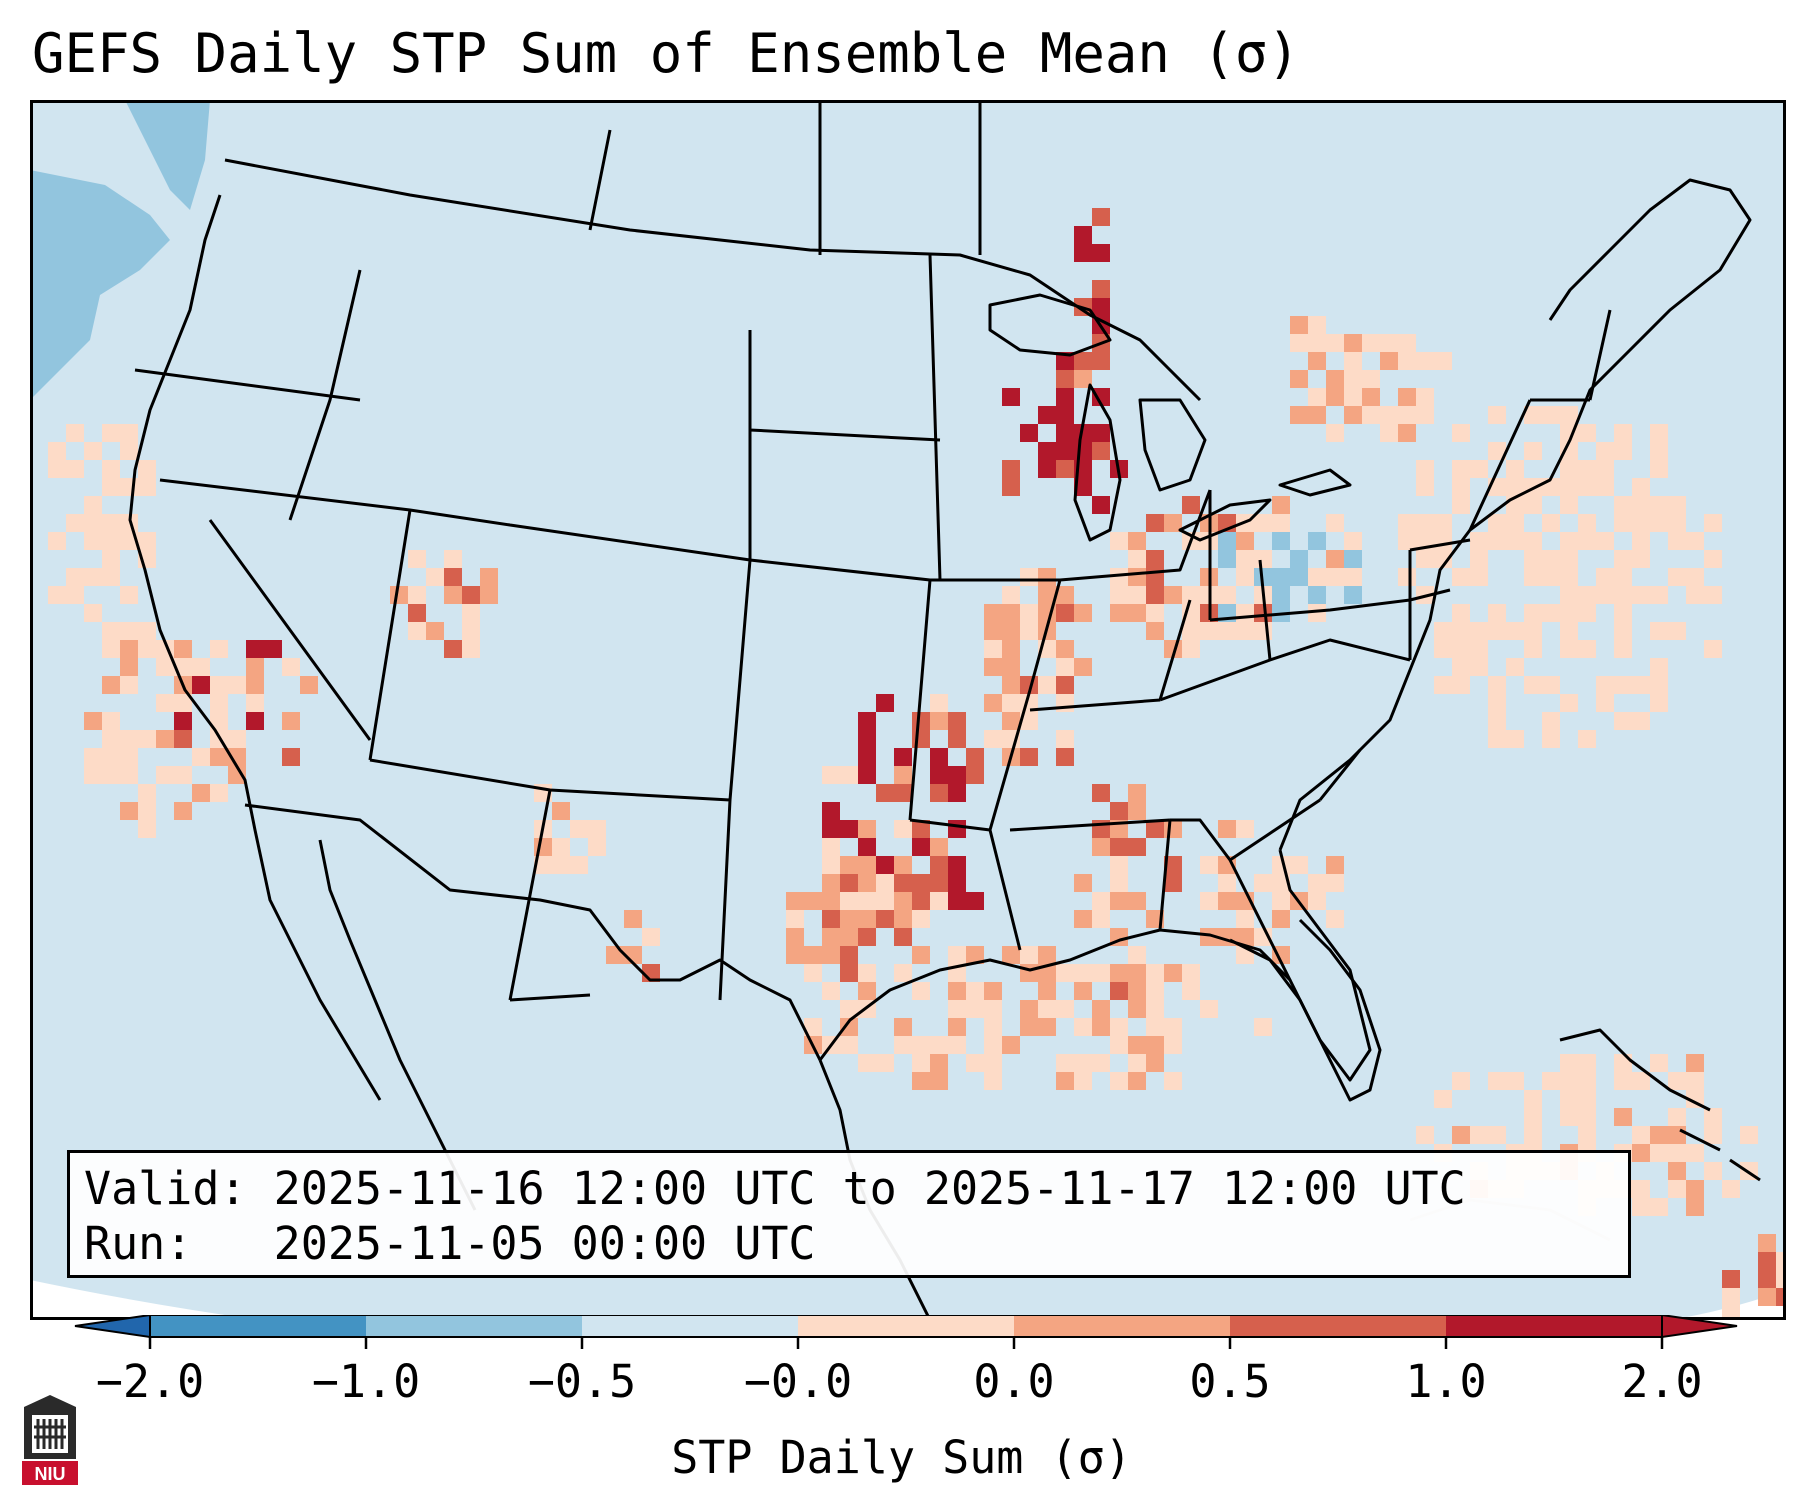  What do you see at coordinates (1660, 1105) in the screenshot?
I see `caribbean-islands` at bounding box center [1660, 1105].